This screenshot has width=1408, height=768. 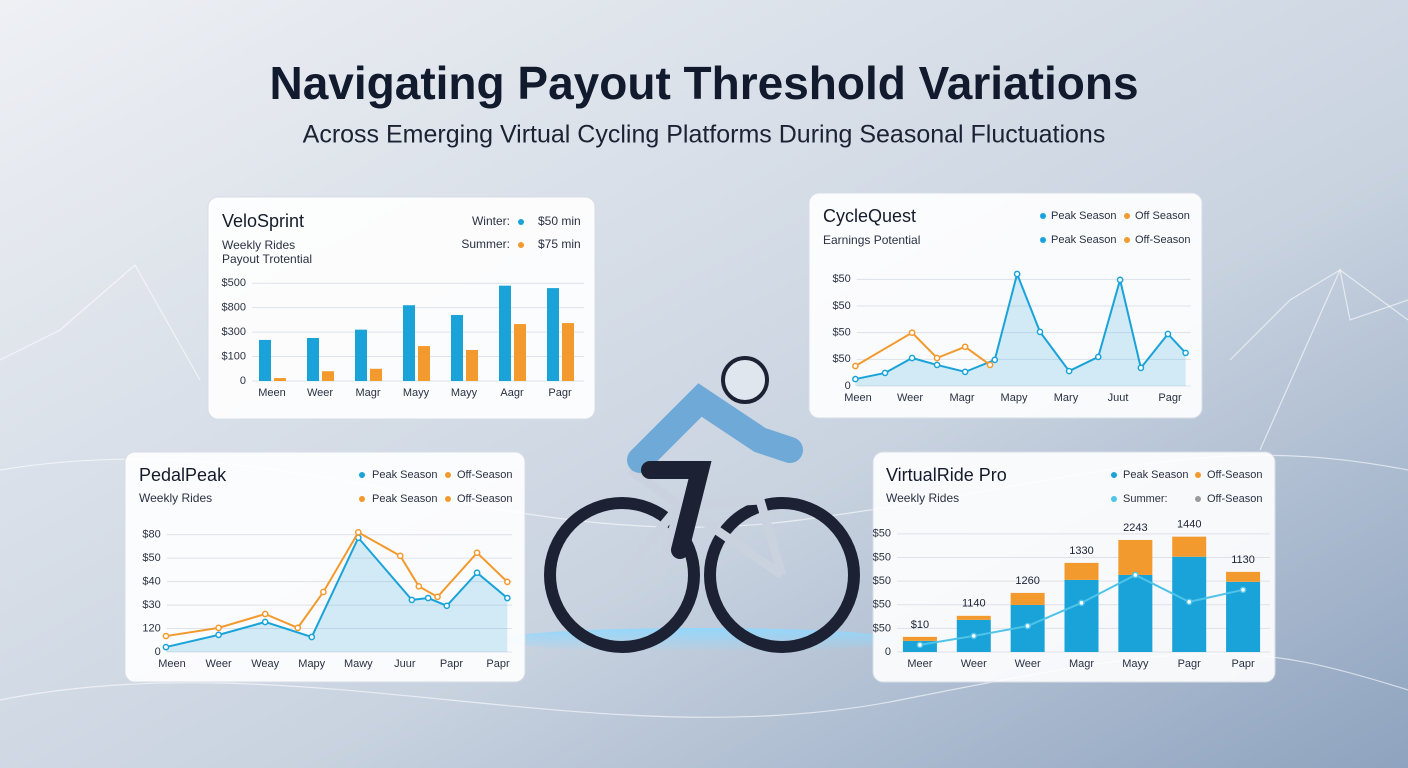 What do you see at coordinates (175, 498) in the screenshot?
I see `chart-subtitle: Weekly Rides` at bounding box center [175, 498].